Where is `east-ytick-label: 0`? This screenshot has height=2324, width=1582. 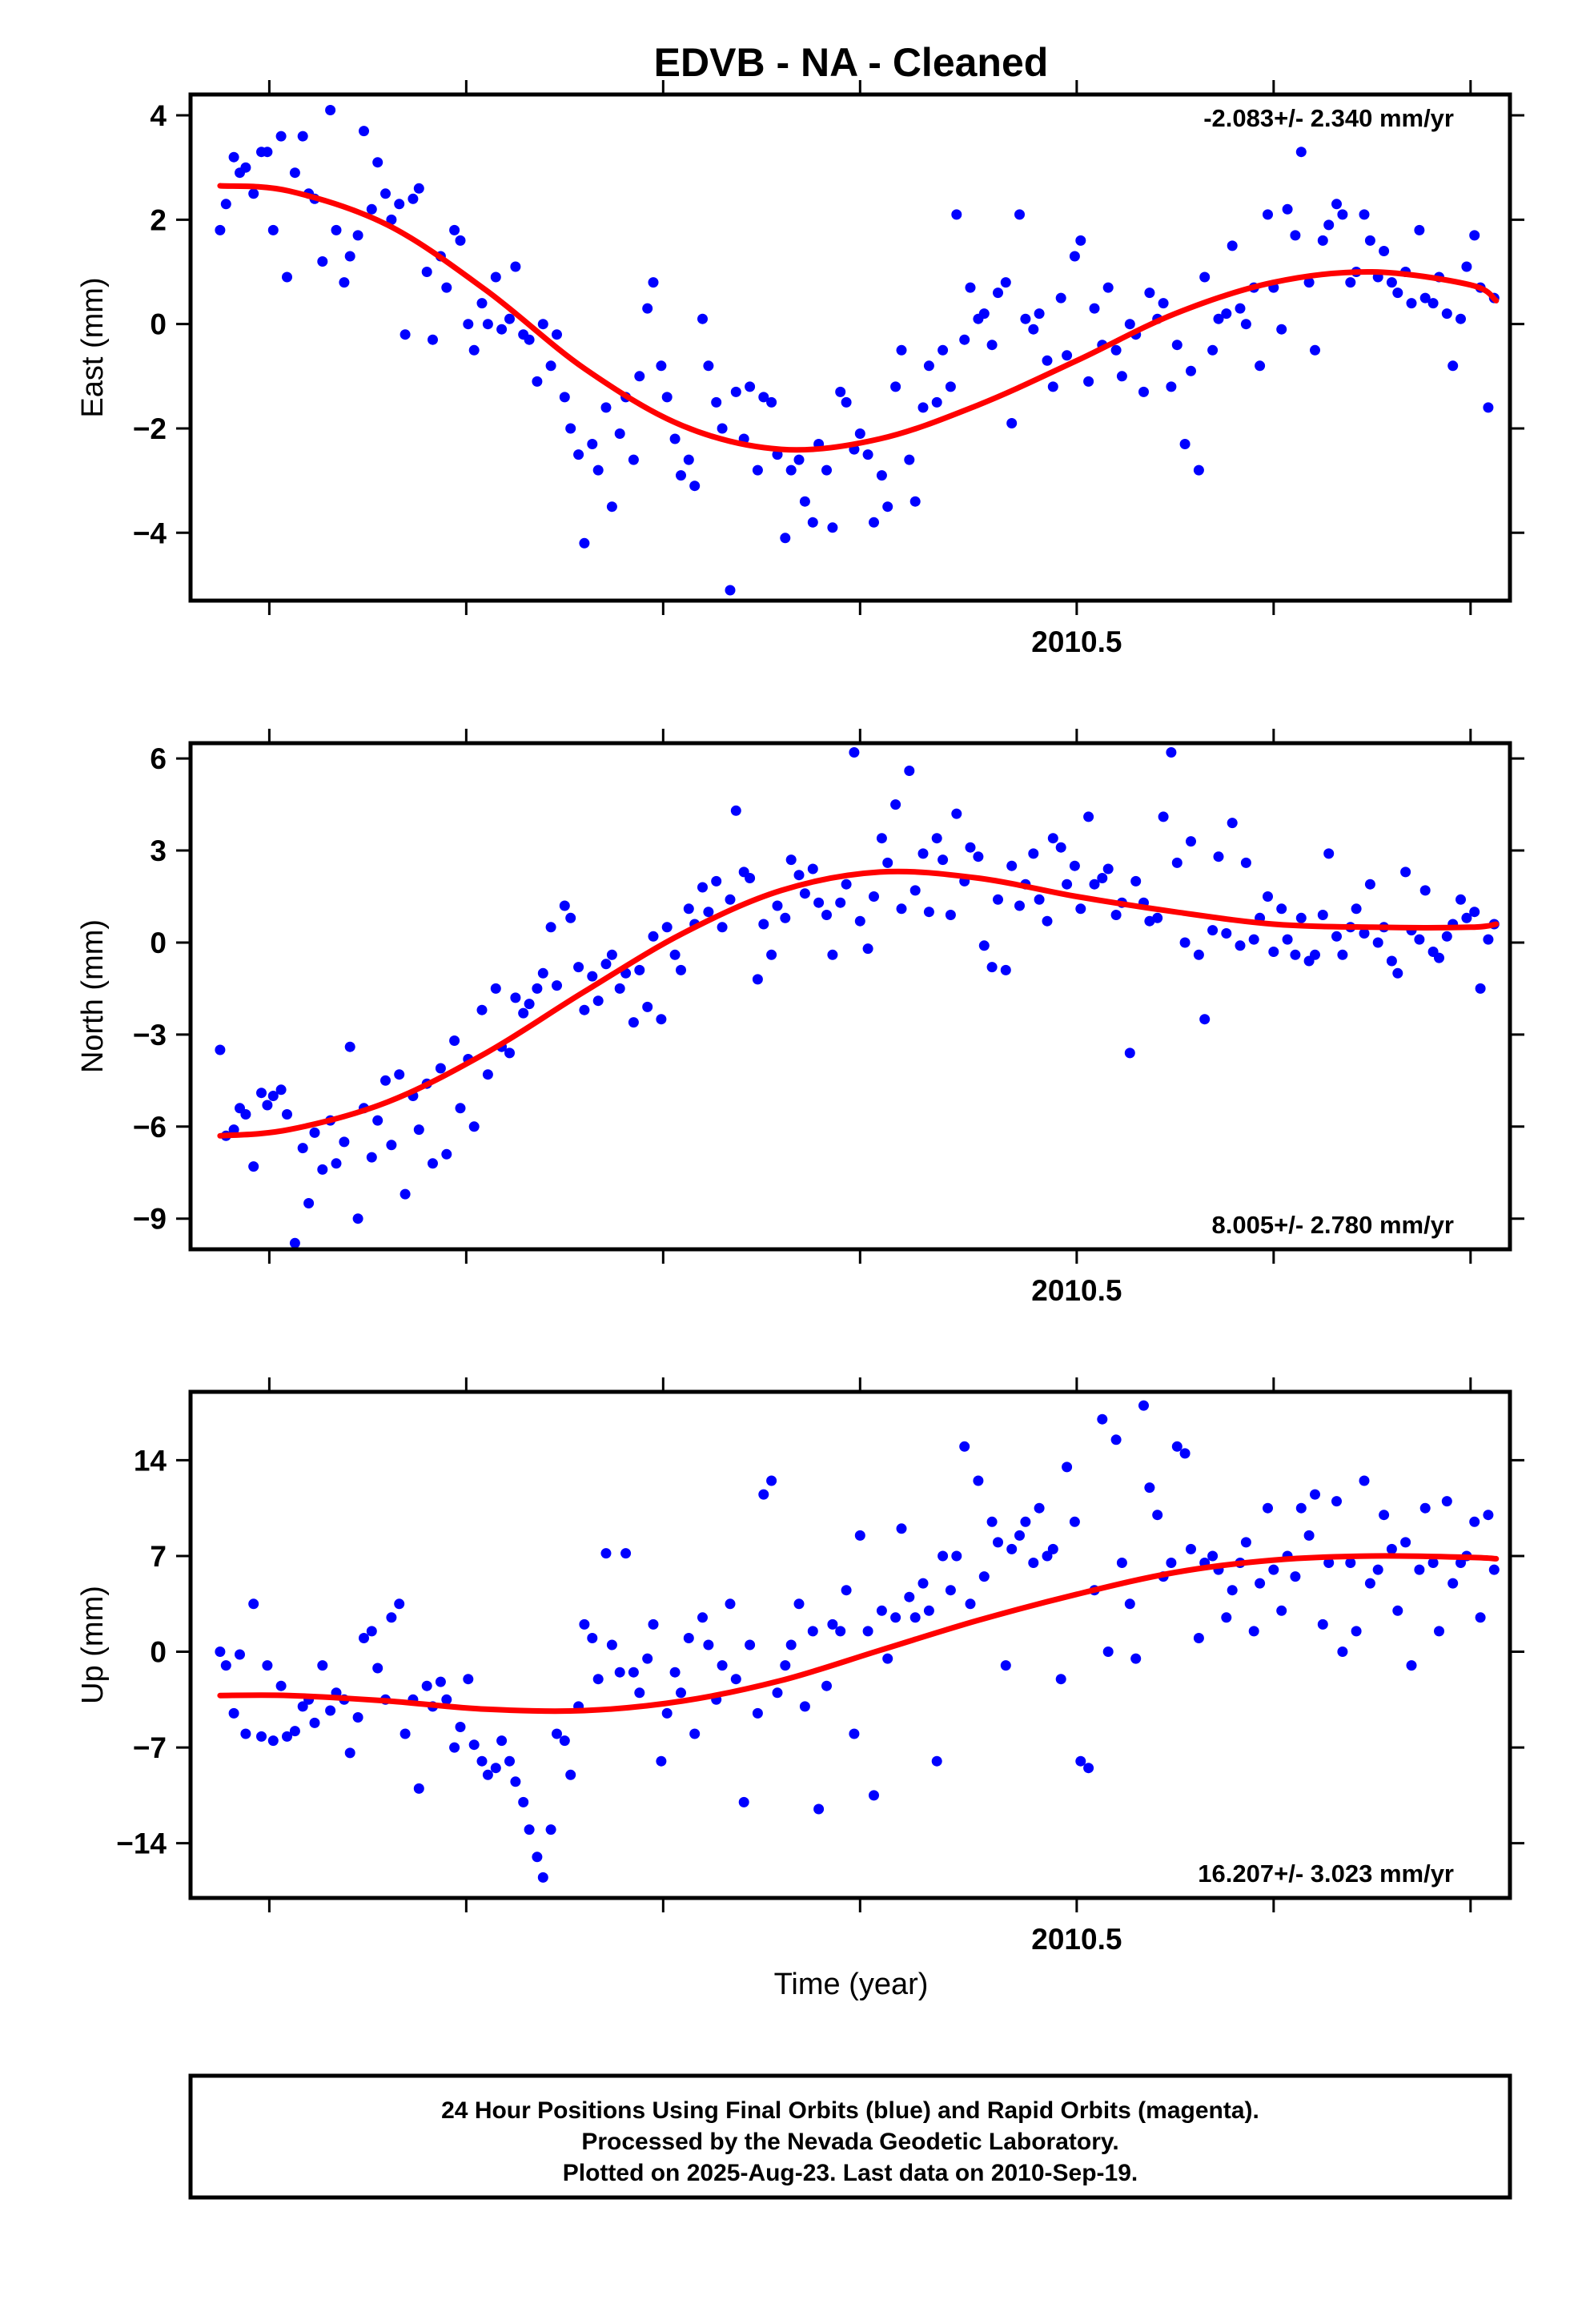 east-ytick-label: 0 is located at coordinates (158, 324).